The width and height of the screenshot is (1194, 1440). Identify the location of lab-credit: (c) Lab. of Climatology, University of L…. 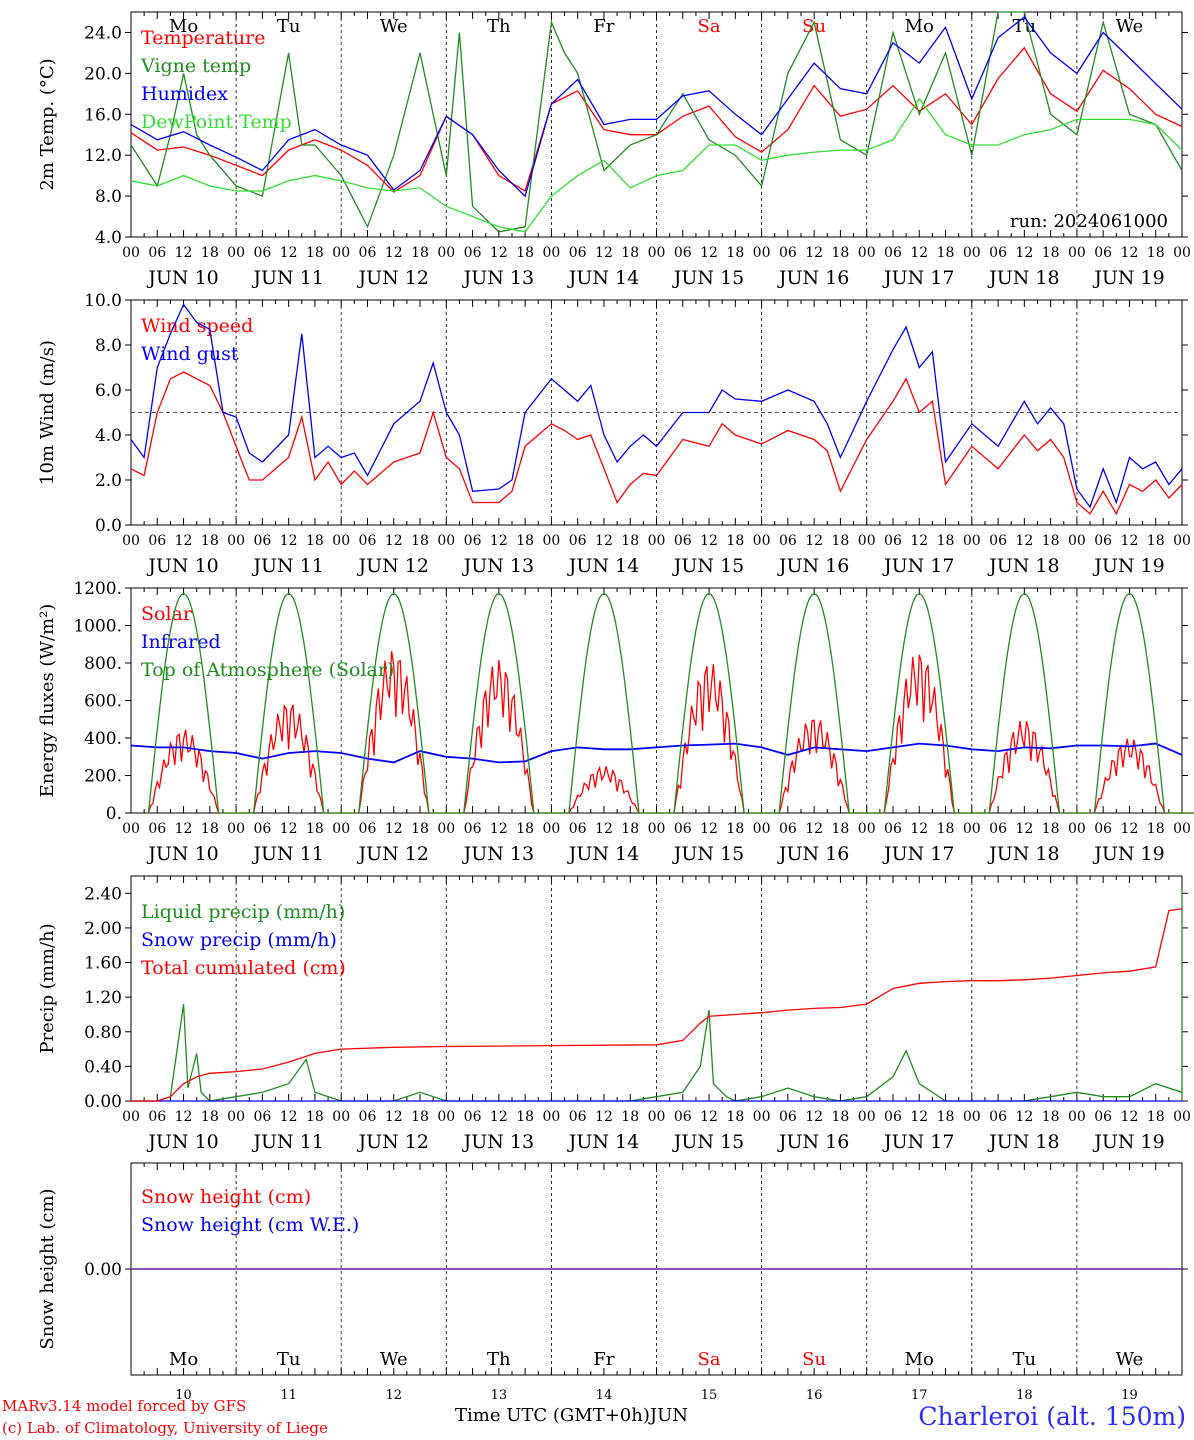
(165, 1428).